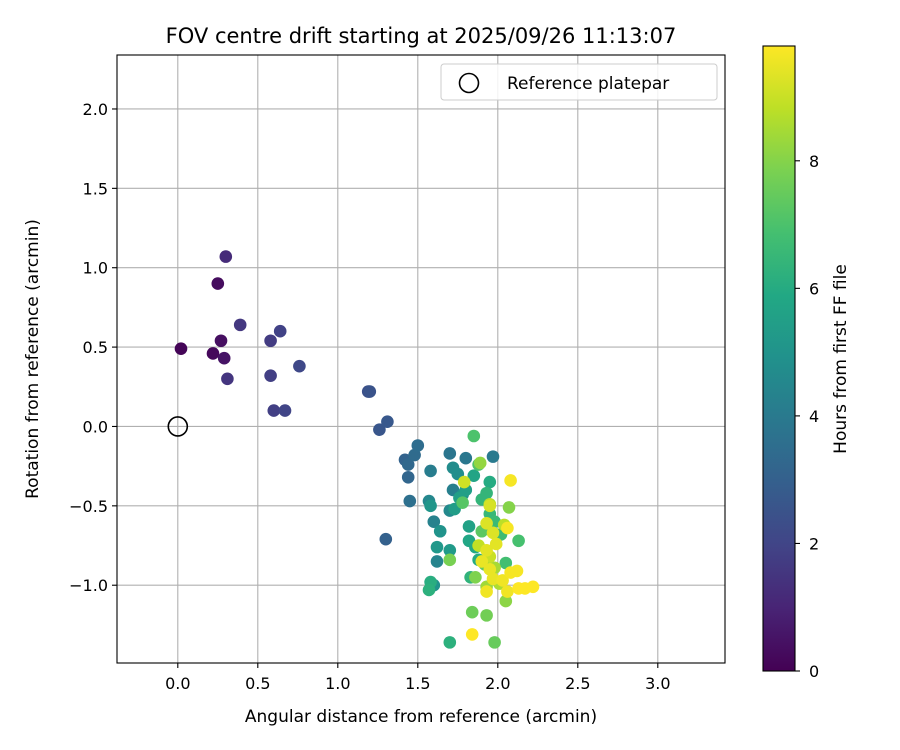  I want to click on y-tick-label: 0.5, so click(95, 347).